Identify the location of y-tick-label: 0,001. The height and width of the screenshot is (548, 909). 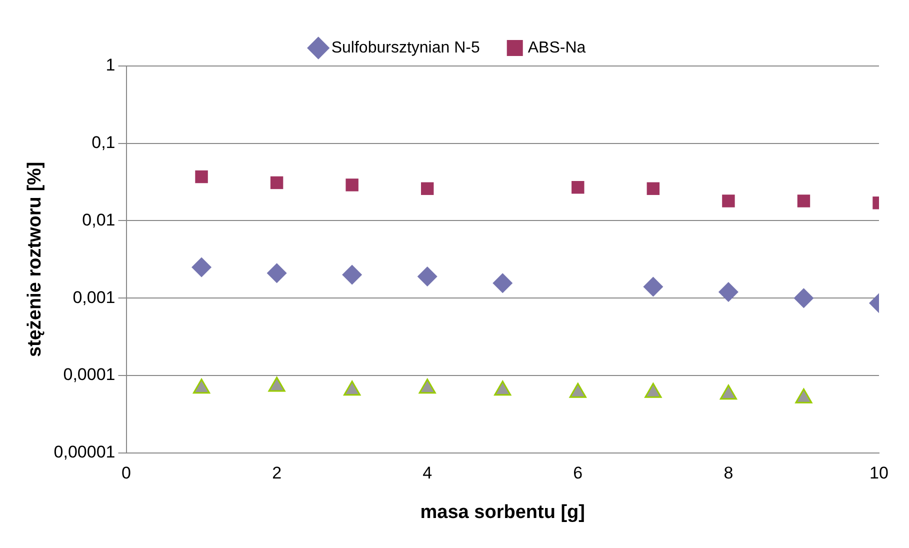
(94, 297).